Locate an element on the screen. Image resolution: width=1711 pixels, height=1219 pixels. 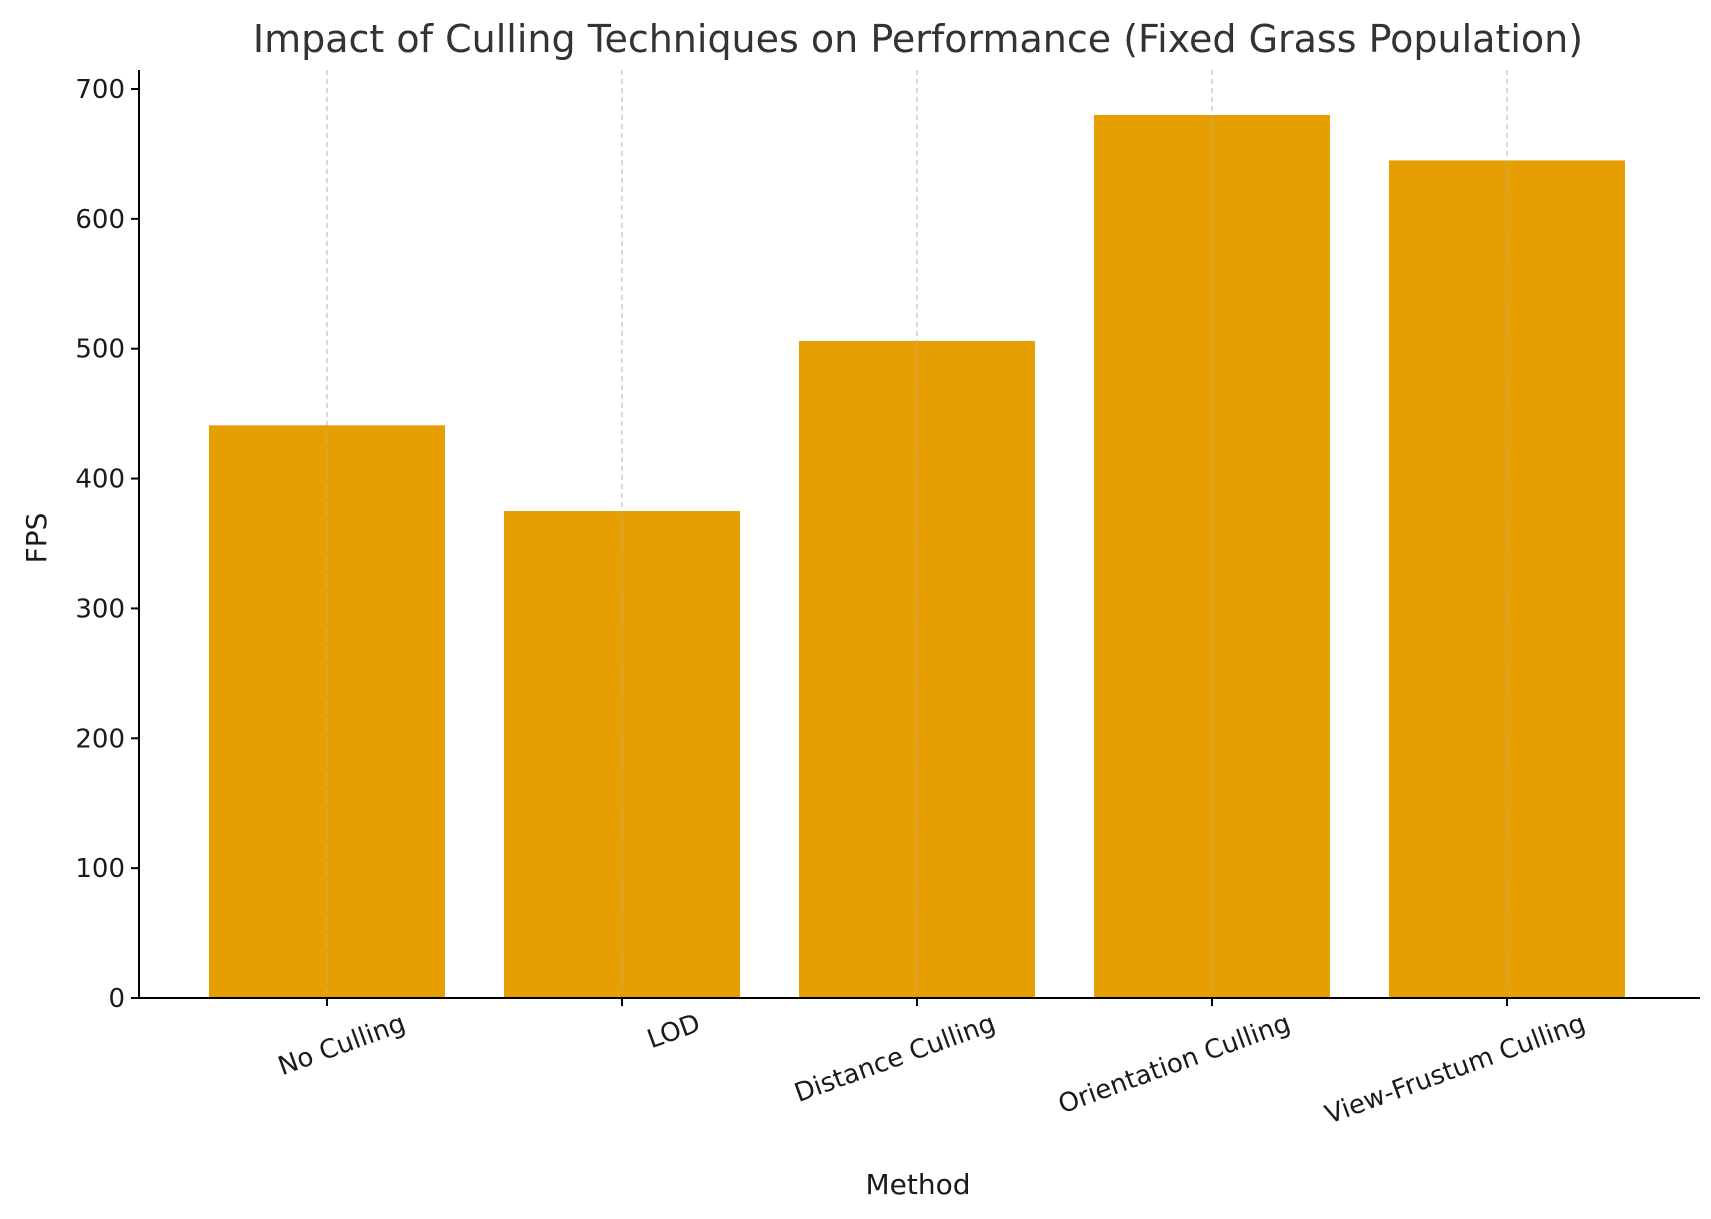
y-tick-label-7: 700 is located at coordinates (100, 90).